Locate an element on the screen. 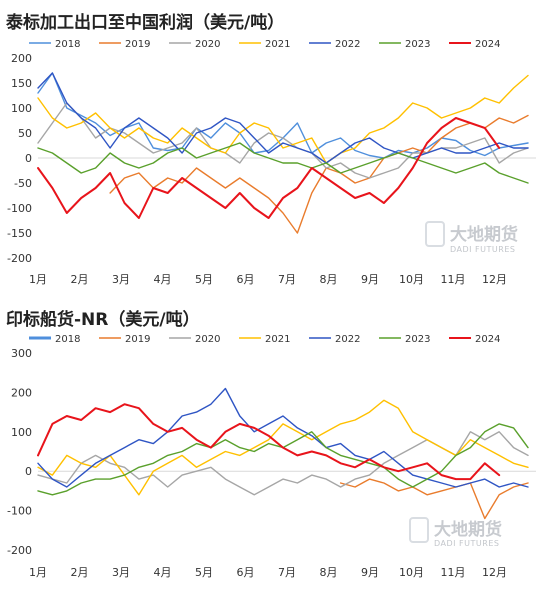 This screenshot has width=550, height=592. series-line-2021 is located at coordinates (283, 447).